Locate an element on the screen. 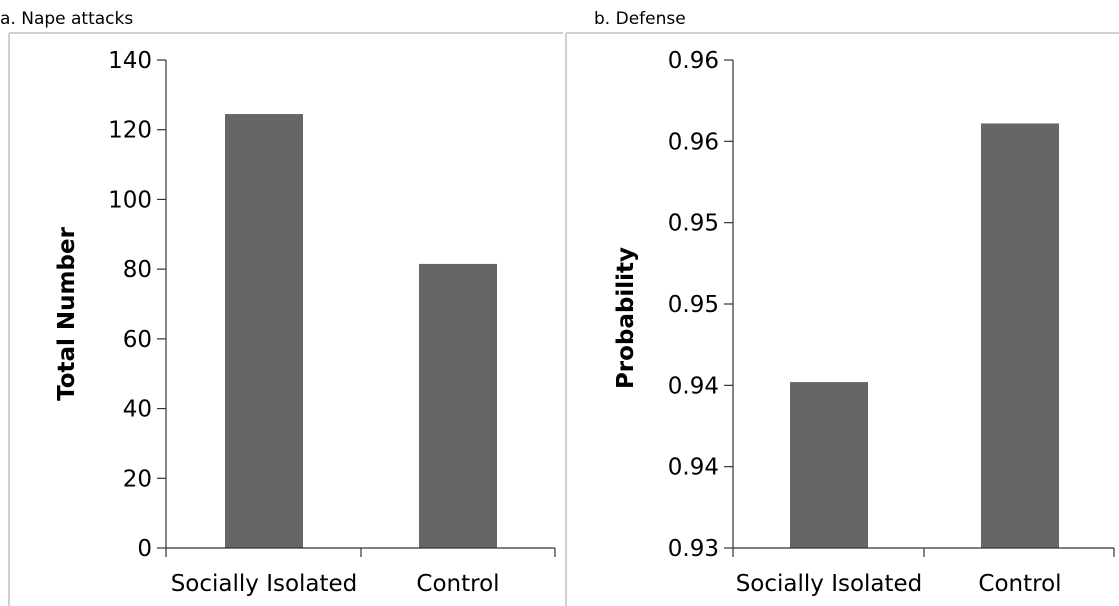  panel-b-category-label-1: Control is located at coordinates (1019, 584).